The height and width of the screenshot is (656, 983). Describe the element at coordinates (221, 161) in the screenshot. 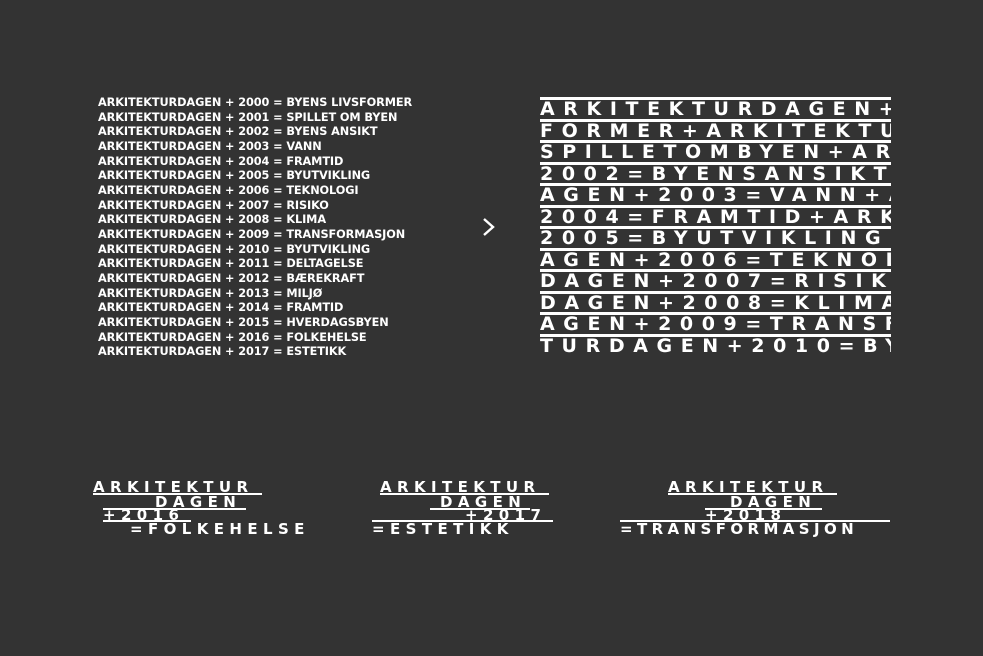

I see `list-item: ARKITEKTURDAGEN + 2004 = FRAMTID` at that location.